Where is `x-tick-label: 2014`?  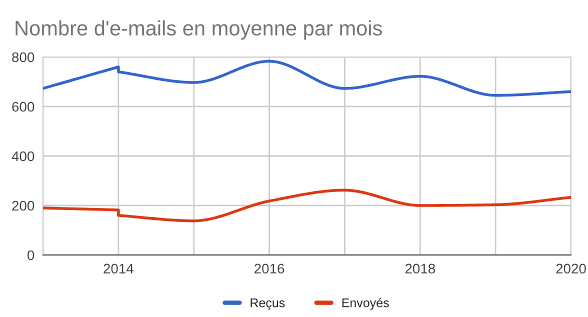 x-tick-label: 2014 is located at coordinates (119, 269).